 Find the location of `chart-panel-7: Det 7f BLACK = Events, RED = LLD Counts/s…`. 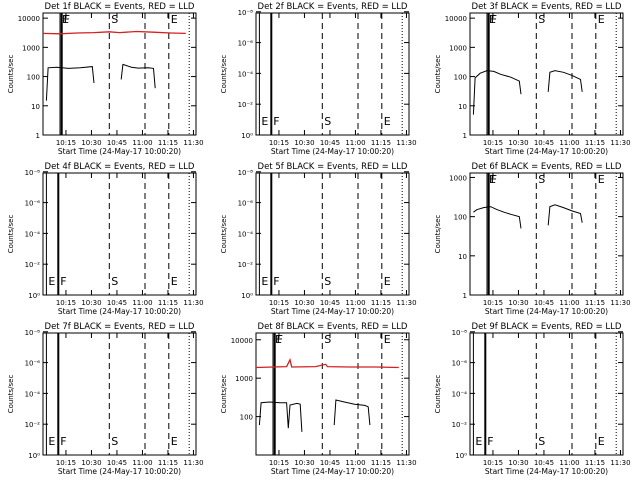

chart-panel-7: Det 7f BLACK = Events, RED = LLD Counts/s… is located at coordinates (105, 399).